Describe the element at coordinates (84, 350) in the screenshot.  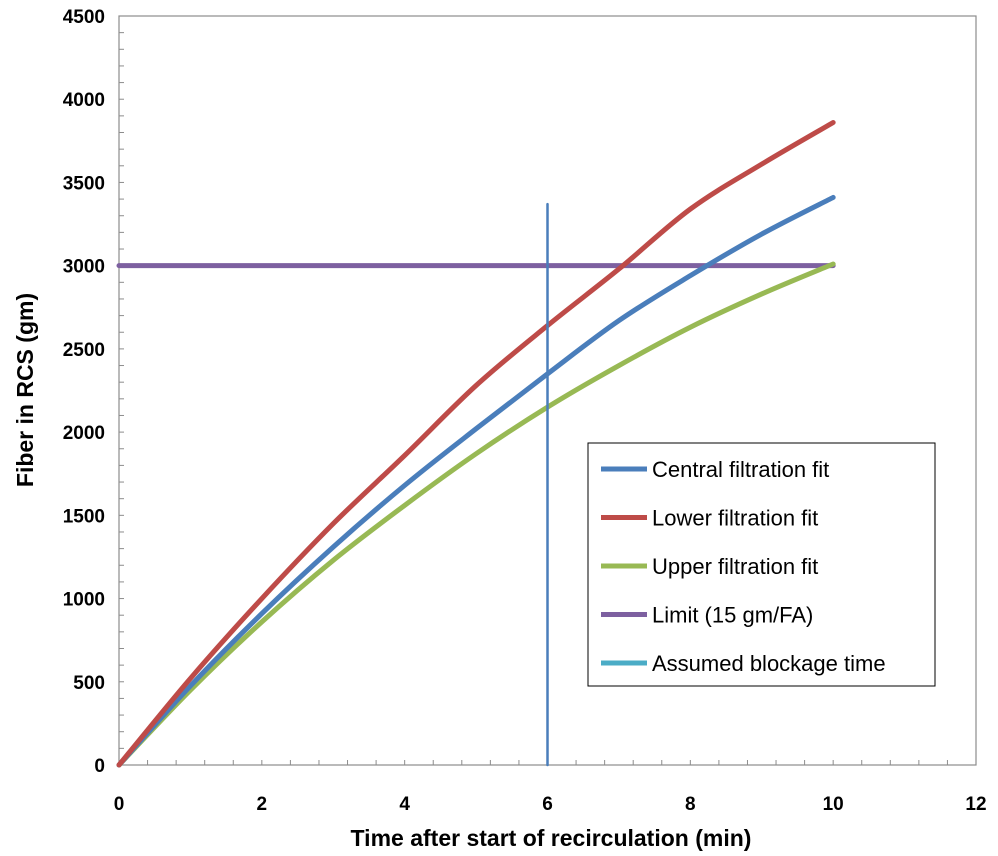
I see `y-tick-label: 2500` at that location.